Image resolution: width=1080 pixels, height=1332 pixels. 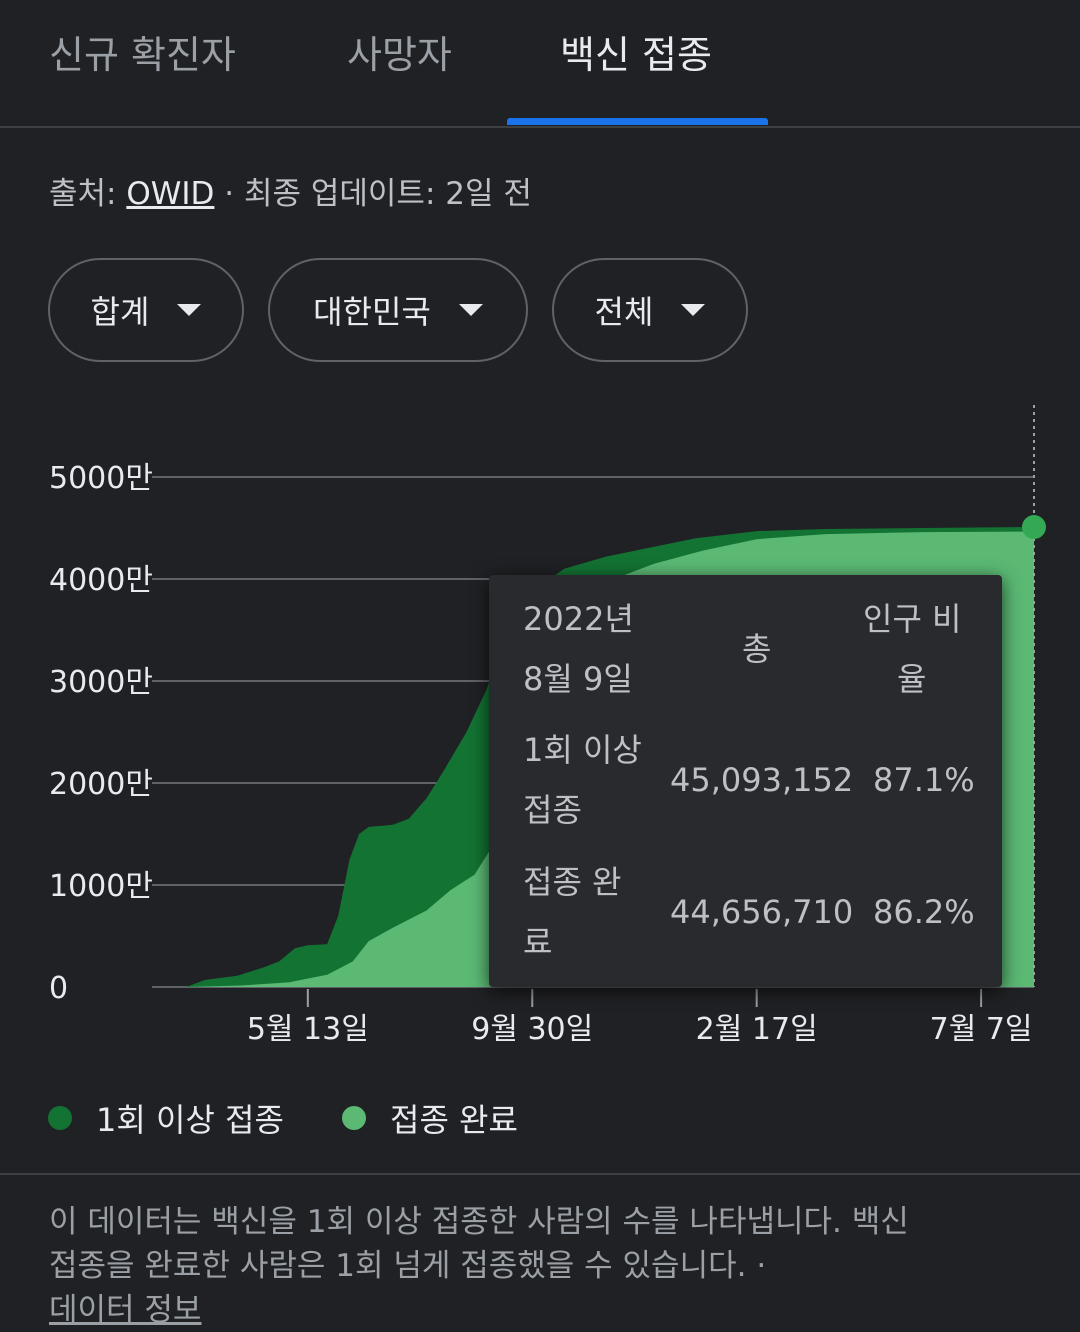 I want to click on source-prefix: 출처:, so click(x=88, y=194).